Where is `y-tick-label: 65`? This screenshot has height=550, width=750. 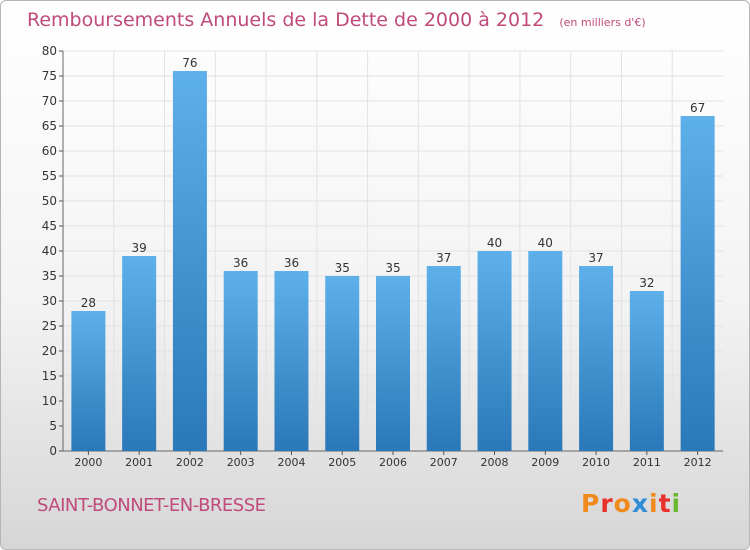
y-tick-label: 65 is located at coordinates (49, 126).